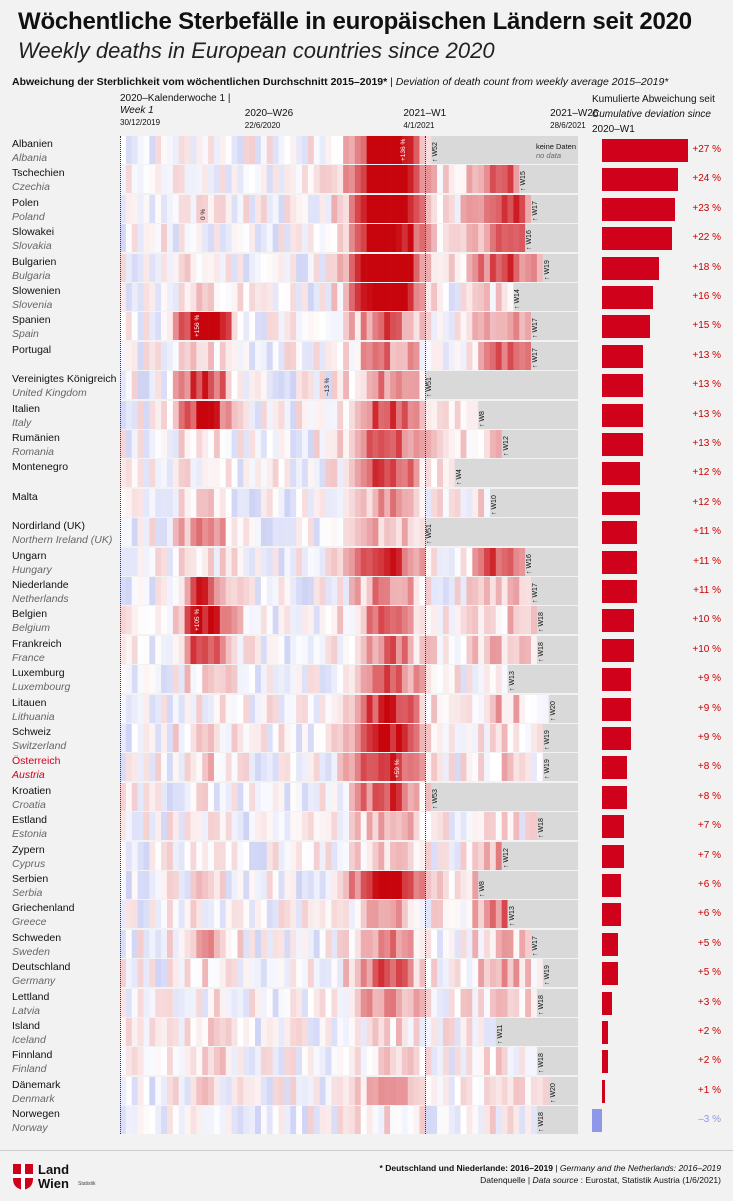 The height and width of the screenshot is (1201, 733). I want to click on last-week-label: ↑ W20, so click(553, 1092).